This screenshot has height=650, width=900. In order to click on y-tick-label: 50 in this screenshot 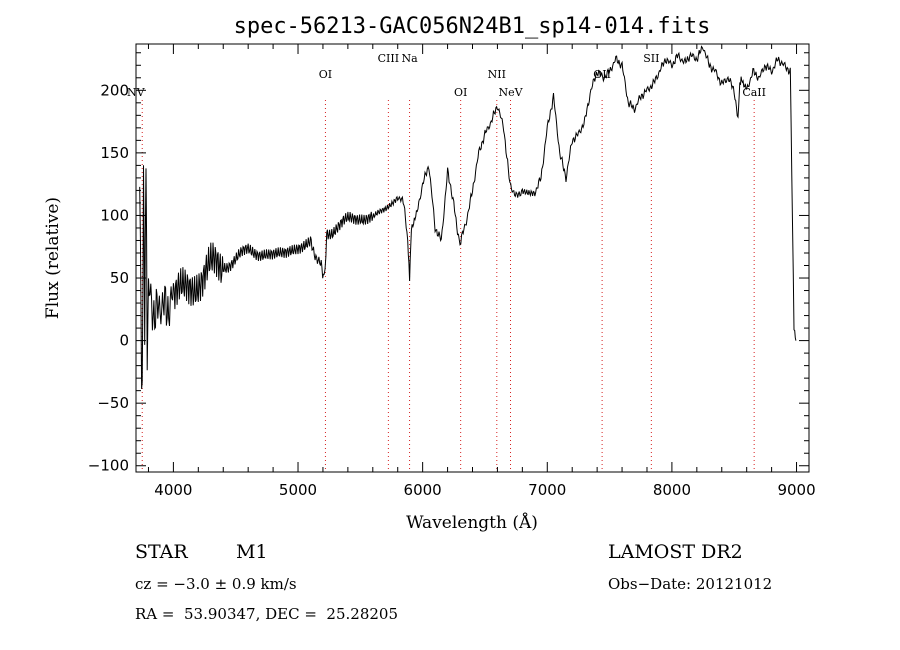, I will do `click(119, 278)`.